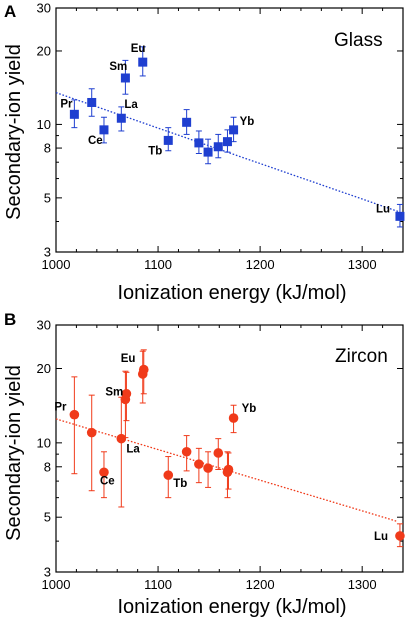 The image size is (408, 627). What do you see at coordinates (14, 132) in the screenshot?
I see `y-axis-label-glass: Secondary-ion yield` at bounding box center [14, 132].